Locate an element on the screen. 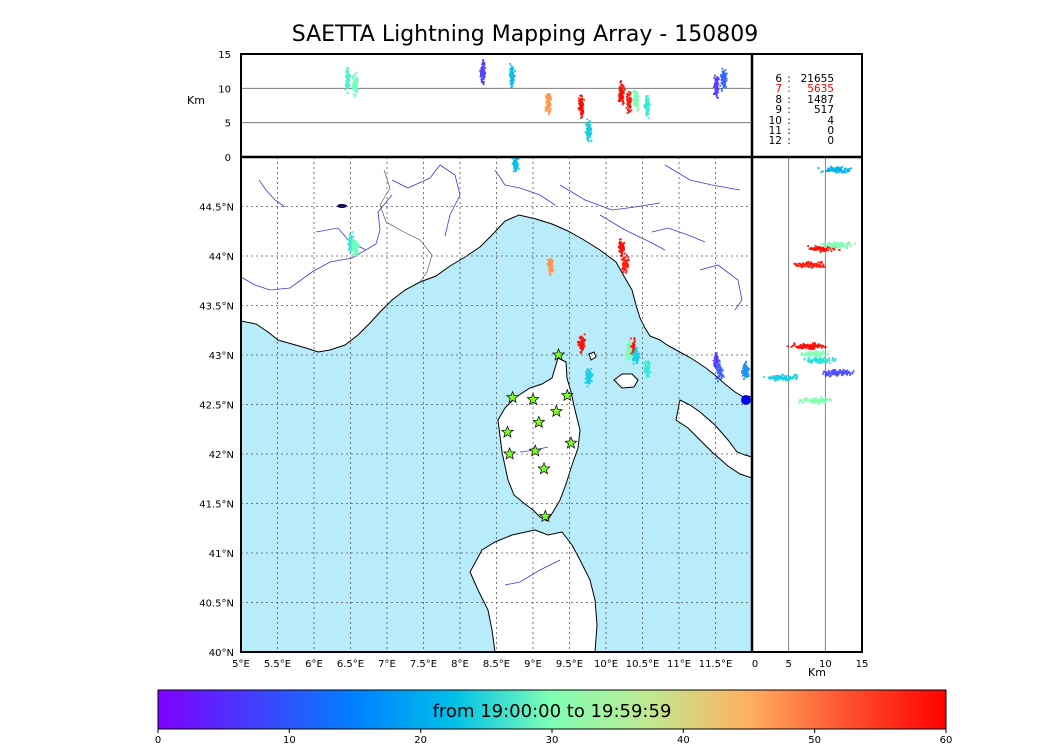 The width and height of the screenshot is (1050, 750). colorbar-tick-label: 40 is located at coordinates (683, 740).